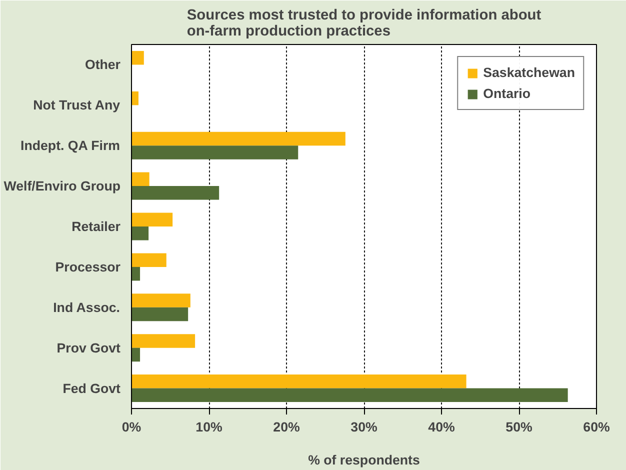 The image size is (626, 470). I want to click on y-tick-label: Prov Govt, so click(89, 348).